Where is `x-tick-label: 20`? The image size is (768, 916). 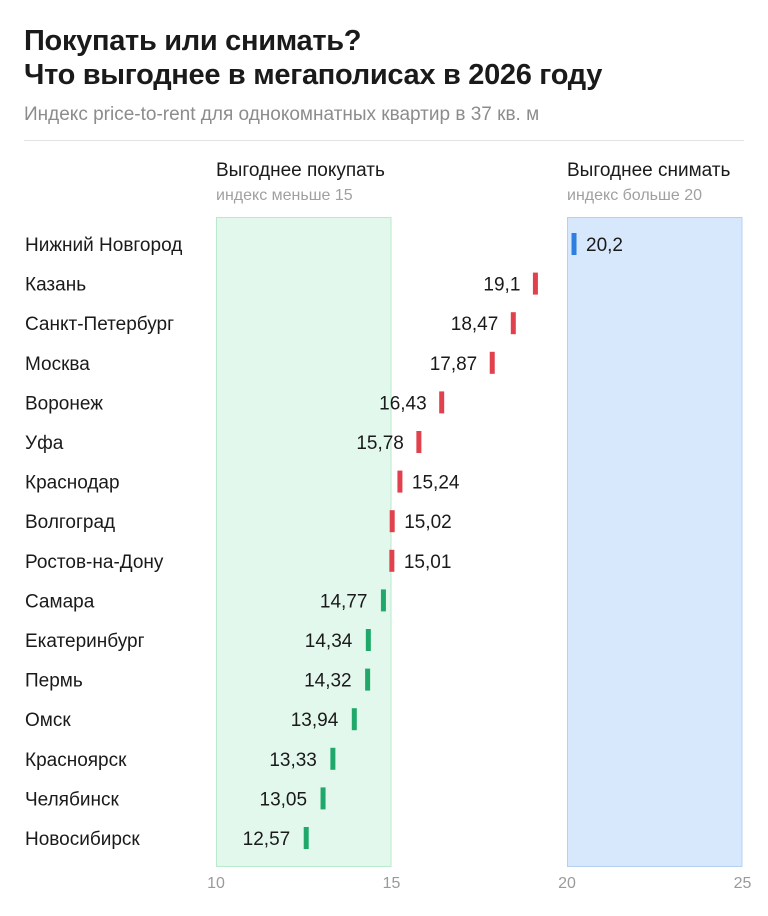
x-tick-label: 20 is located at coordinates (567, 883).